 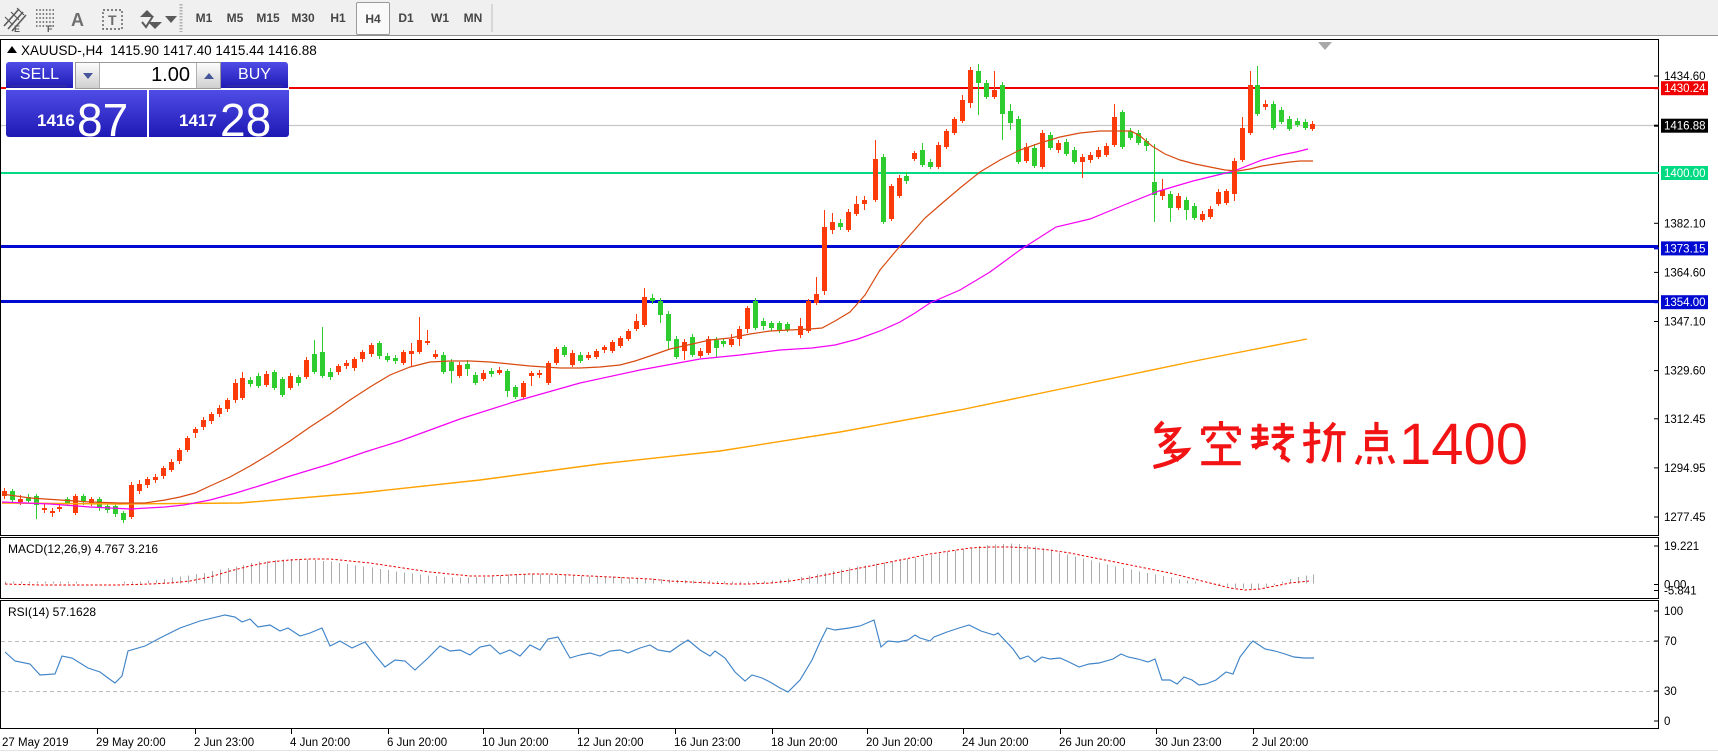 What do you see at coordinates (899, 743) in the screenshot?
I see `svg-text: 20 Jun 20:00` at bounding box center [899, 743].